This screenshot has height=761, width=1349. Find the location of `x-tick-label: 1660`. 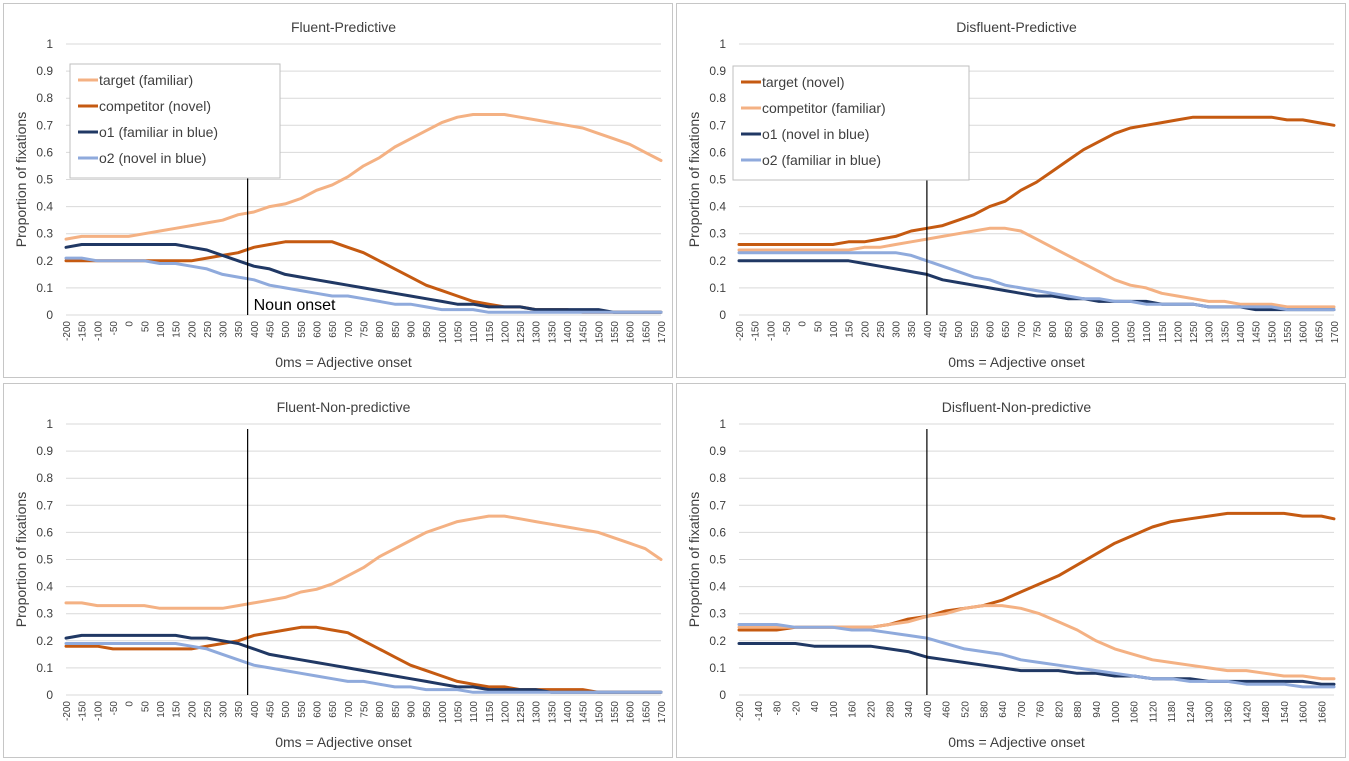

x-tick-label: 1660 is located at coordinates (1322, 712).